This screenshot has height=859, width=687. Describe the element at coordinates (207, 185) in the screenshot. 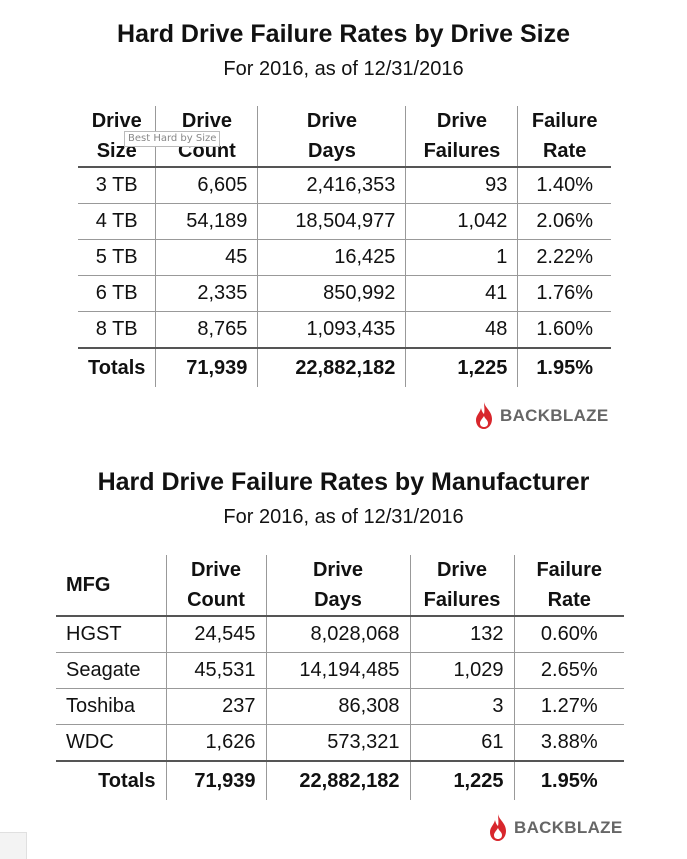

I see `cell-count: 6,605` at that location.